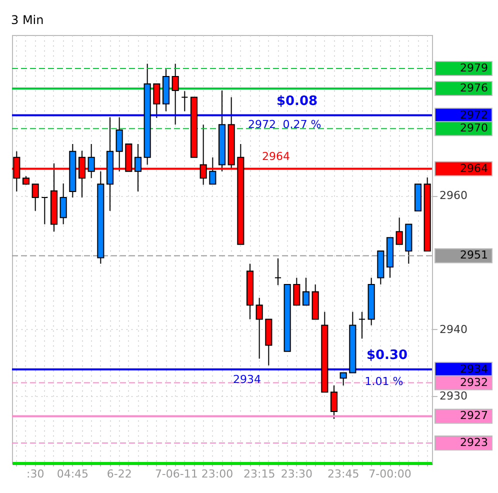  Describe the element at coordinates (259, 474) in the screenshot. I see `x-tick-label: 23:15` at that location.